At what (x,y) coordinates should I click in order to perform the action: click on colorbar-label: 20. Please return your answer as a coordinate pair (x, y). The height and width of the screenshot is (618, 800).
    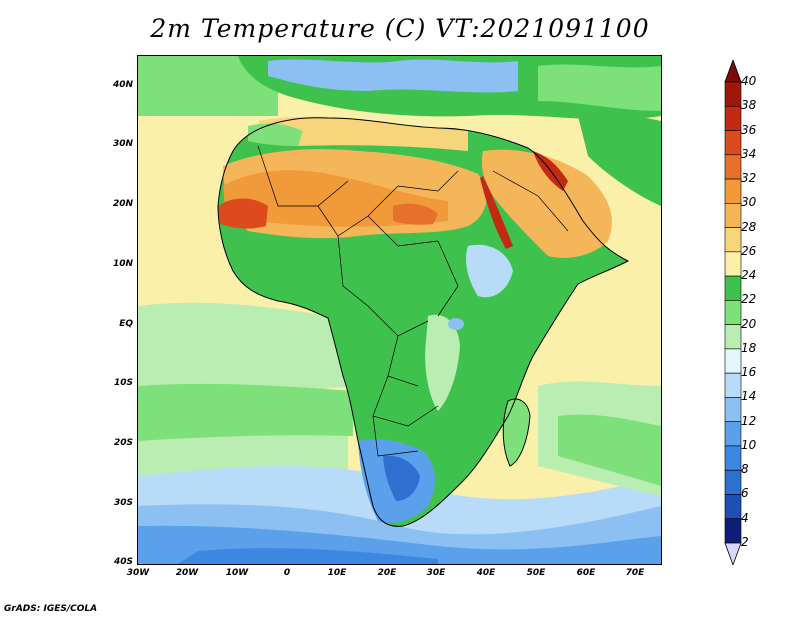
    Looking at the image, I should click on (749, 323).